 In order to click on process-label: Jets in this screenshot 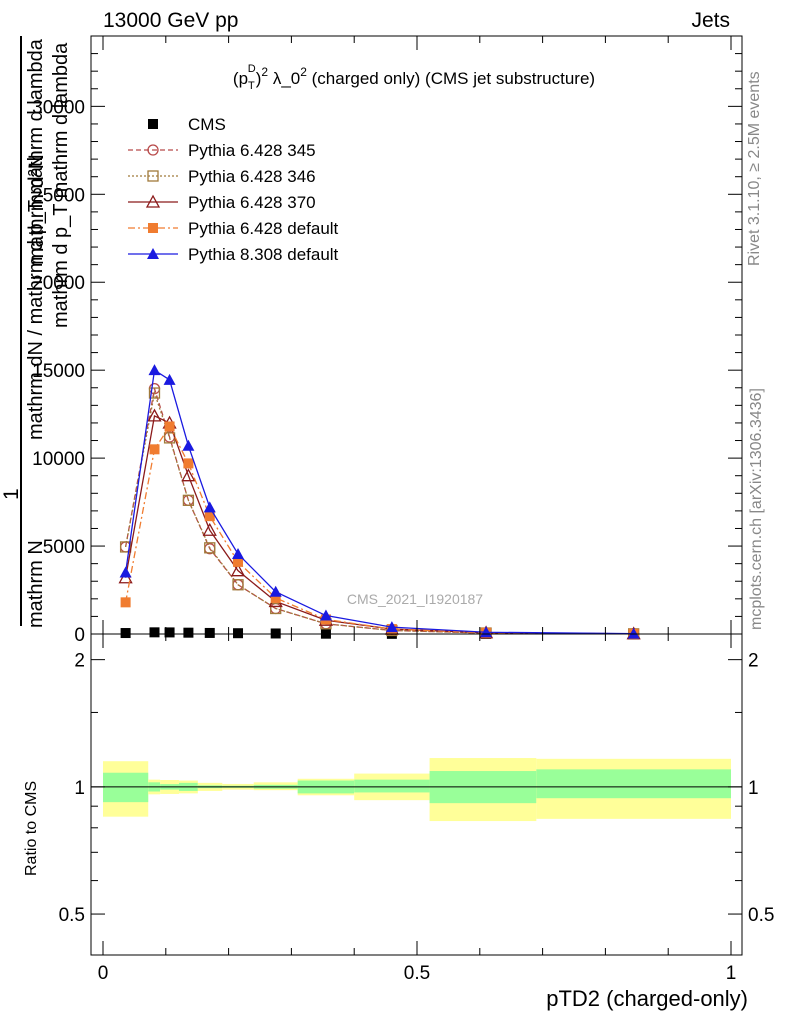, I will do `click(710, 20)`.